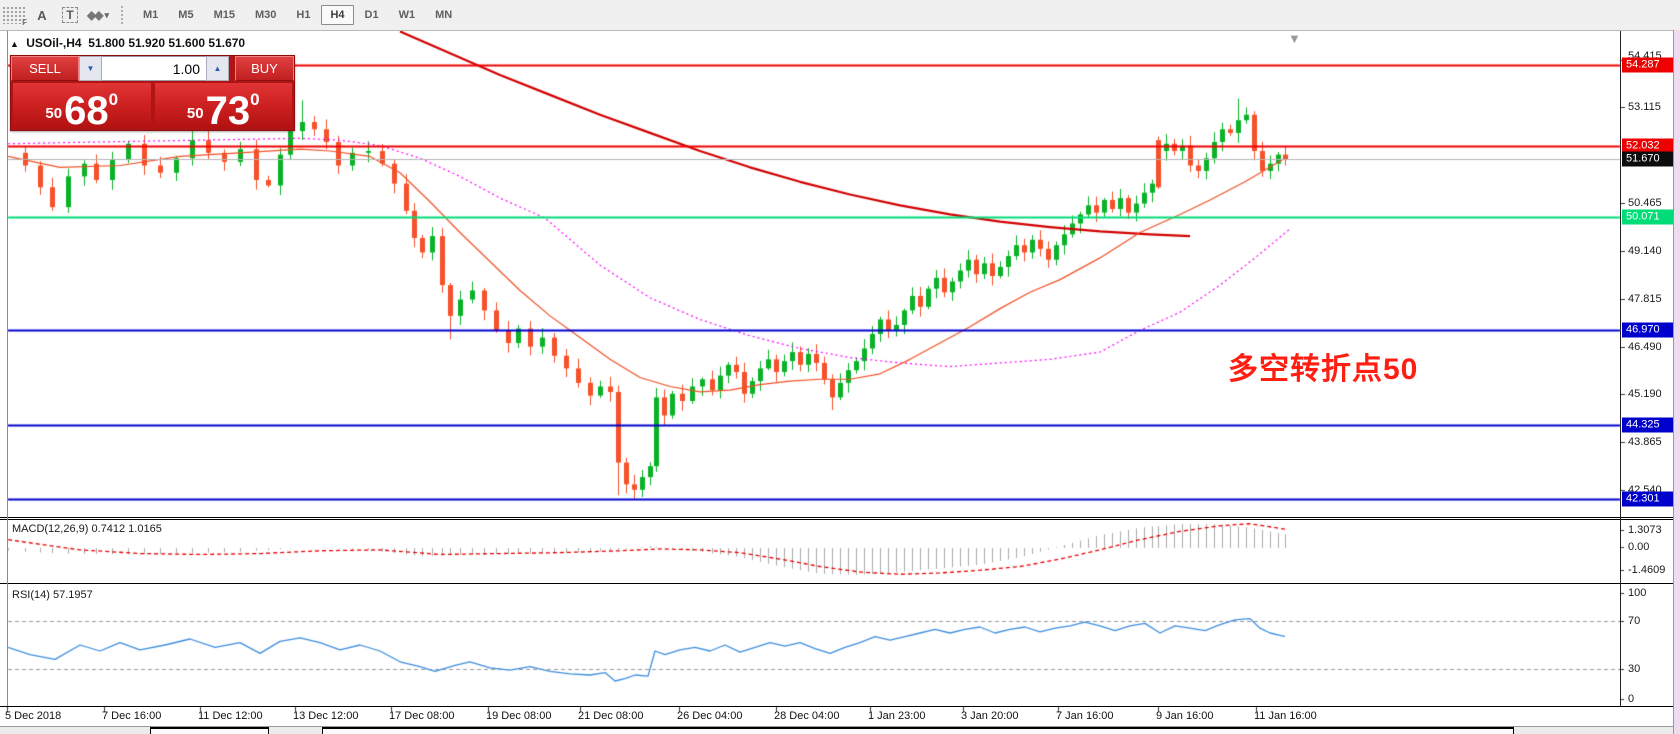 This screenshot has height=734, width=1680. Describe the element at coordinates (265, 15) in the screenshot. I see `timeframe-button-m30: M30` at that location.